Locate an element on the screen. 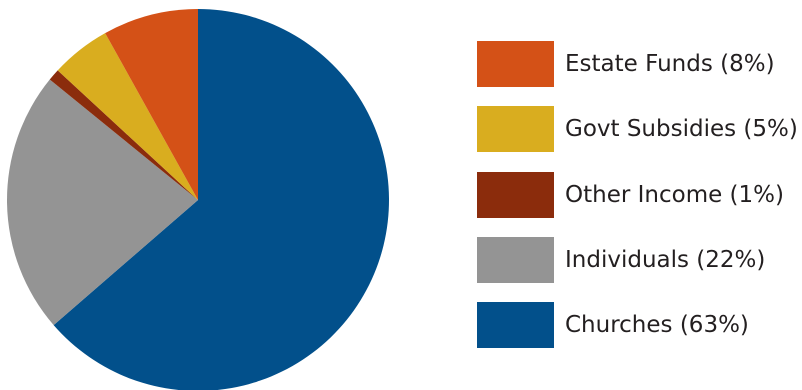 This screenshot has width=802, height=390. legend-label: Individuals (22%) is located at coordinates (665, 260).